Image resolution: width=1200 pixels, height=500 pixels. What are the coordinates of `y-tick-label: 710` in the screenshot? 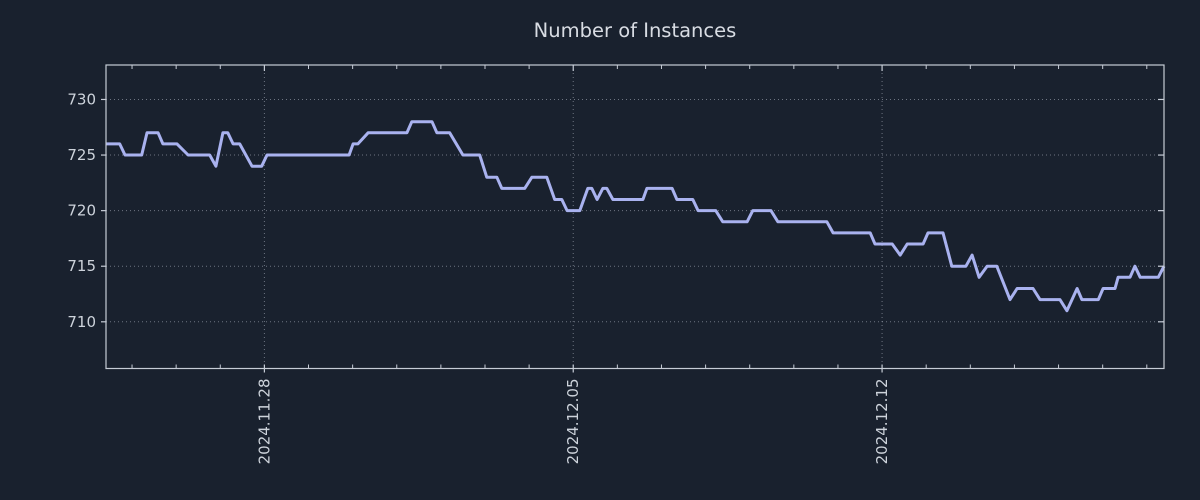 It's located at (81, 322).